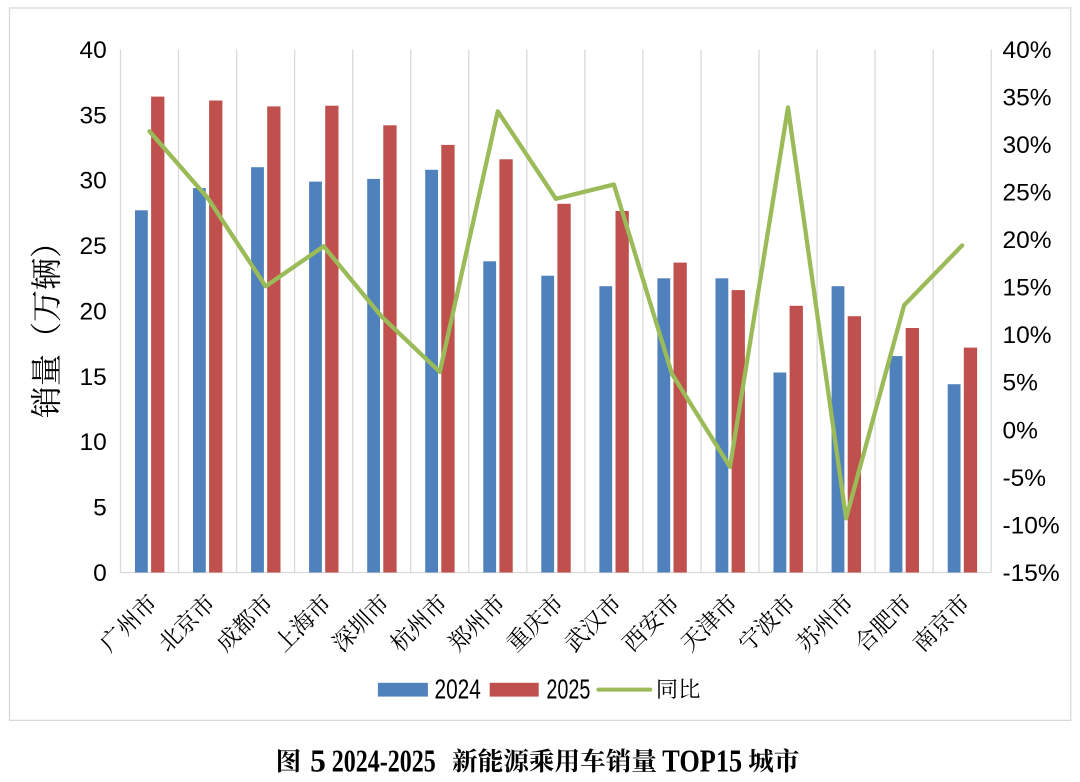 Image resolution: width=1080 pixels, height=782 pixels. What do you see at coordinates (93, 442) in the screenshot?
I see `svg-text: 10` at bounding box center [93, 442].